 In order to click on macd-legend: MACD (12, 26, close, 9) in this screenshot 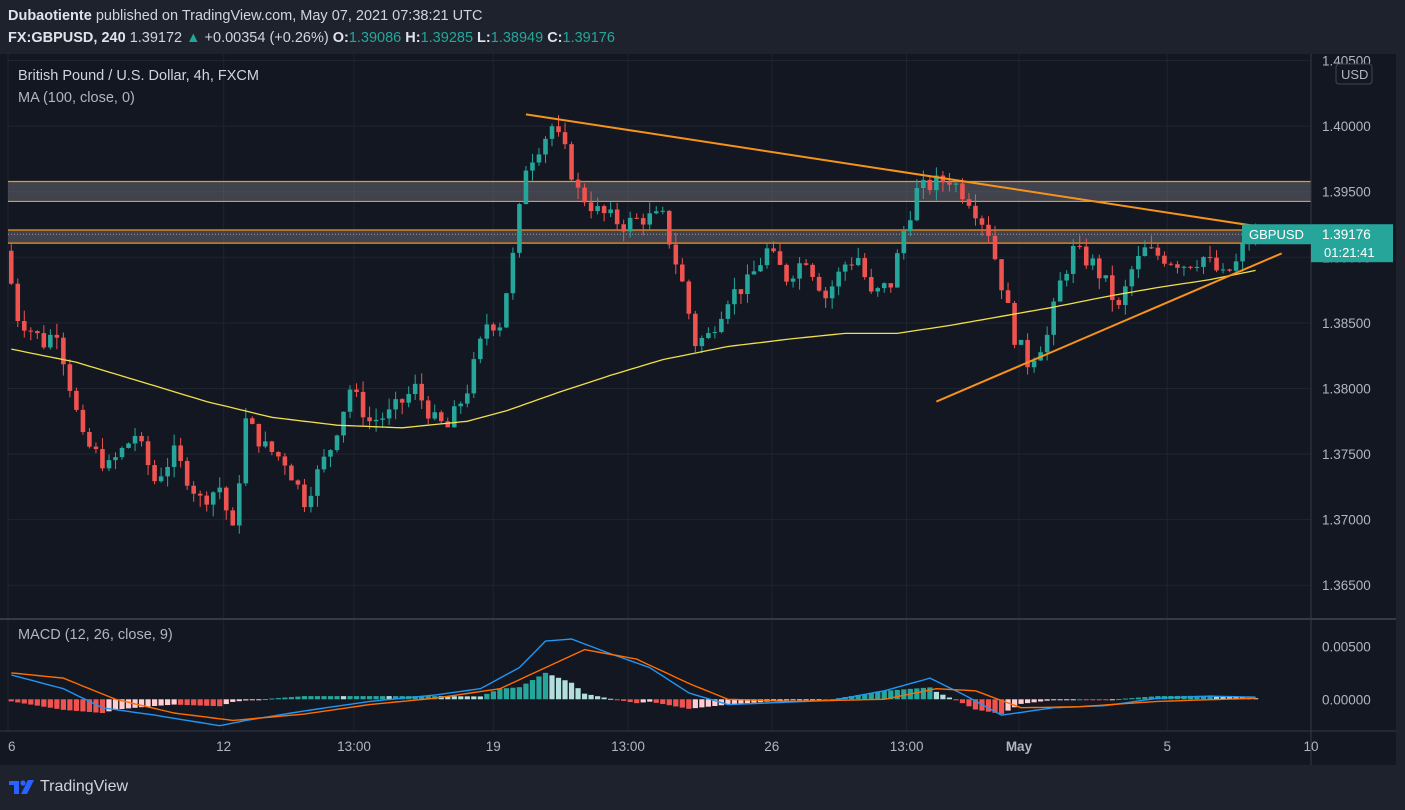, I will do `click(95, 635)`.